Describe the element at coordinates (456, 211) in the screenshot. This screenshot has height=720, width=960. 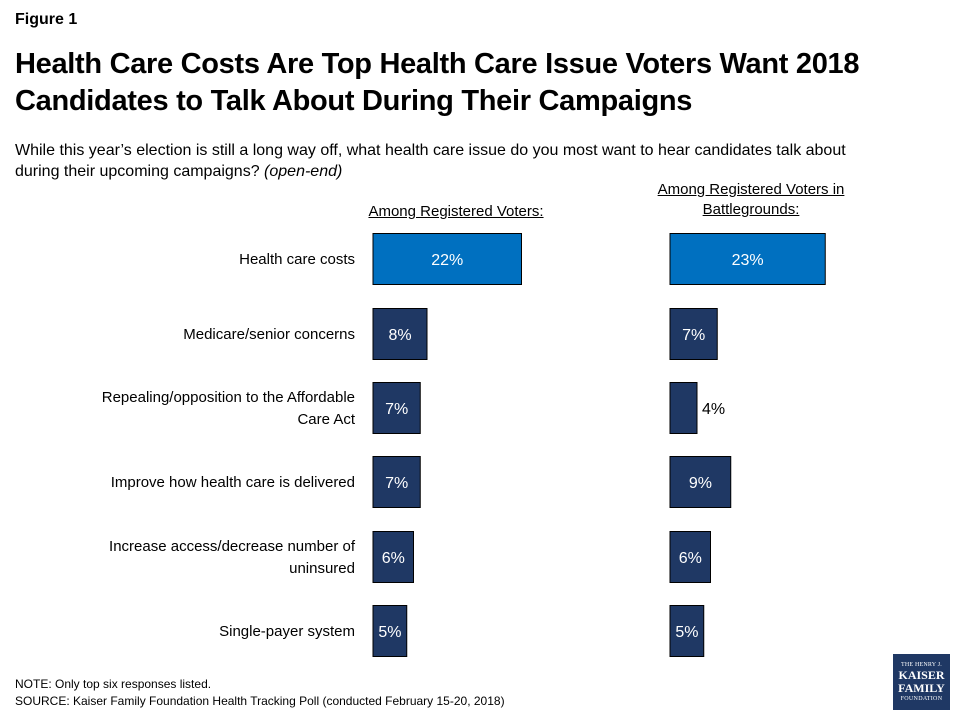
I see `panel-title-registered-voters: Among Registered Voters:` at that location.